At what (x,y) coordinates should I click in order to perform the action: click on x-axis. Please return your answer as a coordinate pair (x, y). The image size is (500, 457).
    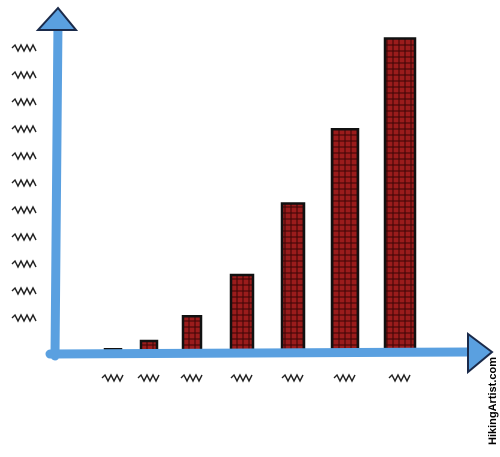
    Looking at the image, I should click on (260, 353).